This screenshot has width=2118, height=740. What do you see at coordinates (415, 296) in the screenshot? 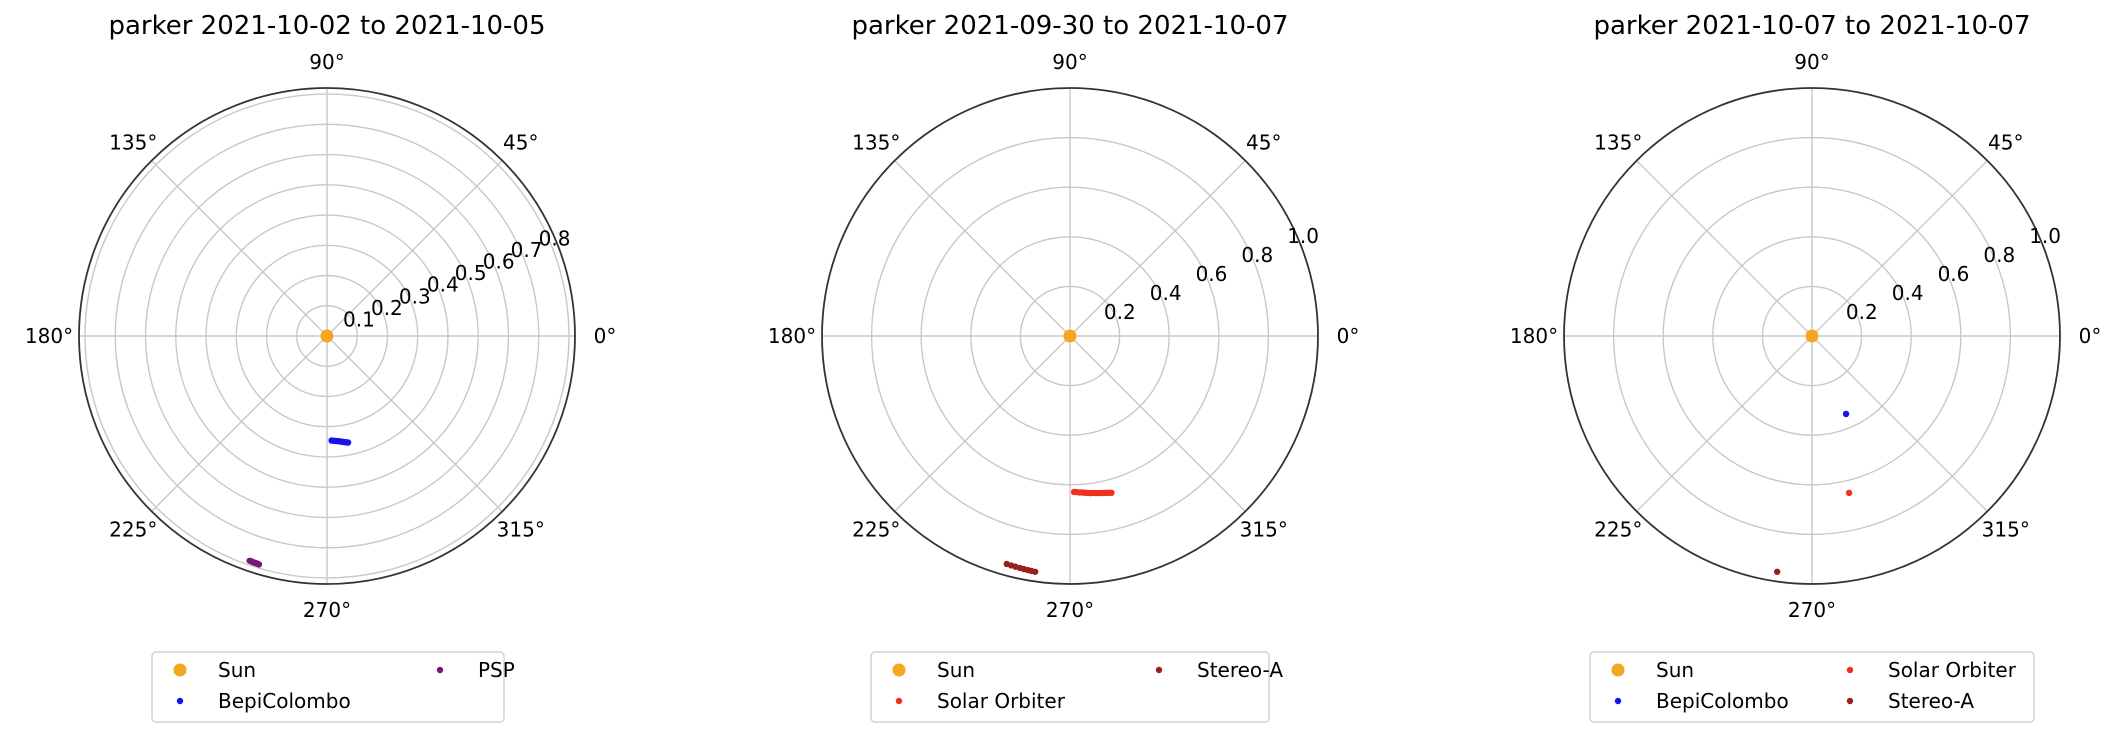
I see `radial-tick-label: 0.3` at bounding box center [415, 296].